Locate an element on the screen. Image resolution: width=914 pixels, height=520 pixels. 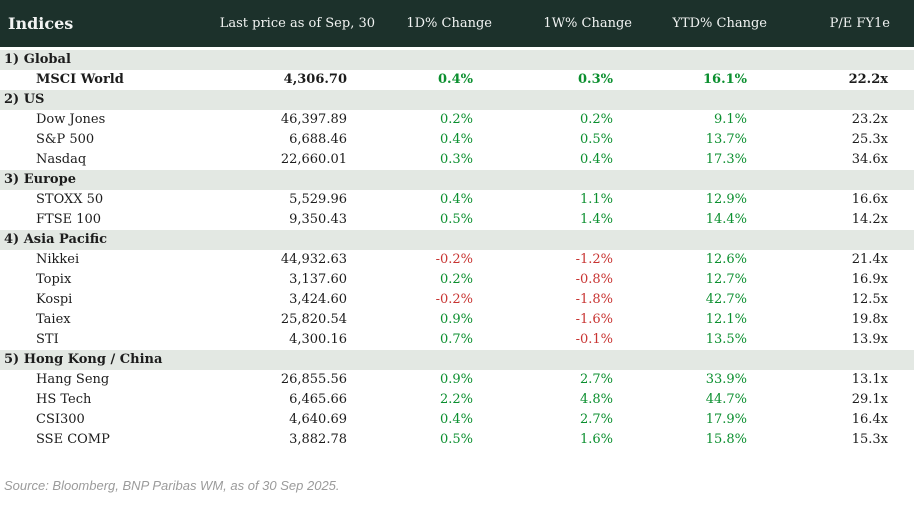
index-name: S&P 500 is located at coordinates (65, 139).